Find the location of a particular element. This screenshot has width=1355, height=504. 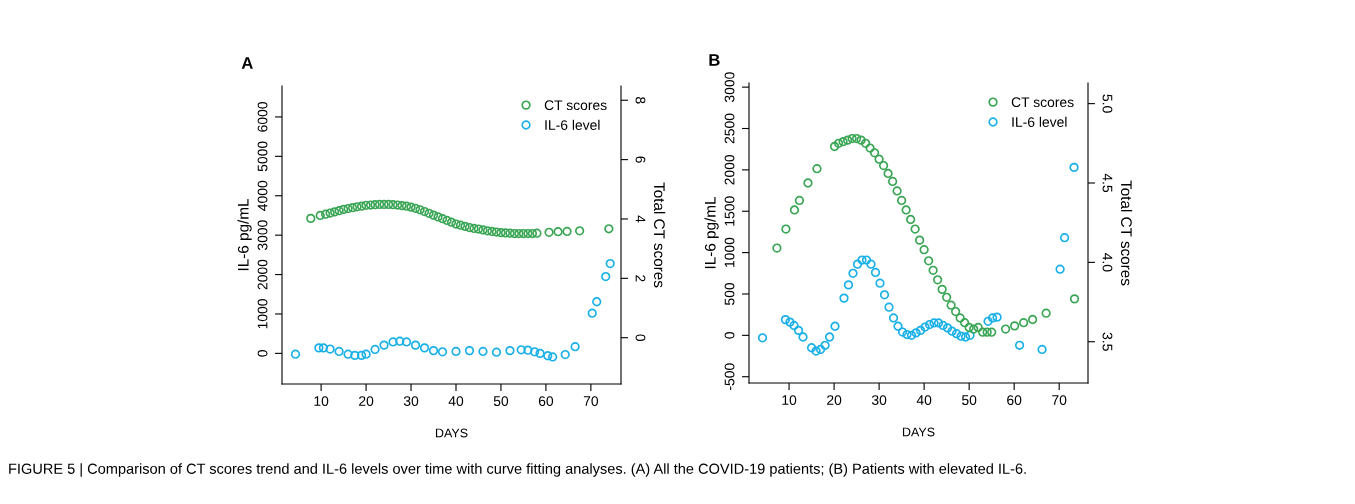

caption: FIGURE 5 | Comparison of CT scores trend and IL-6 levels over time with curve fitting analyses. (A) All the COVID-19 patients; (B) Patients with elevated IL-6. is located at coordinates (517, 470).